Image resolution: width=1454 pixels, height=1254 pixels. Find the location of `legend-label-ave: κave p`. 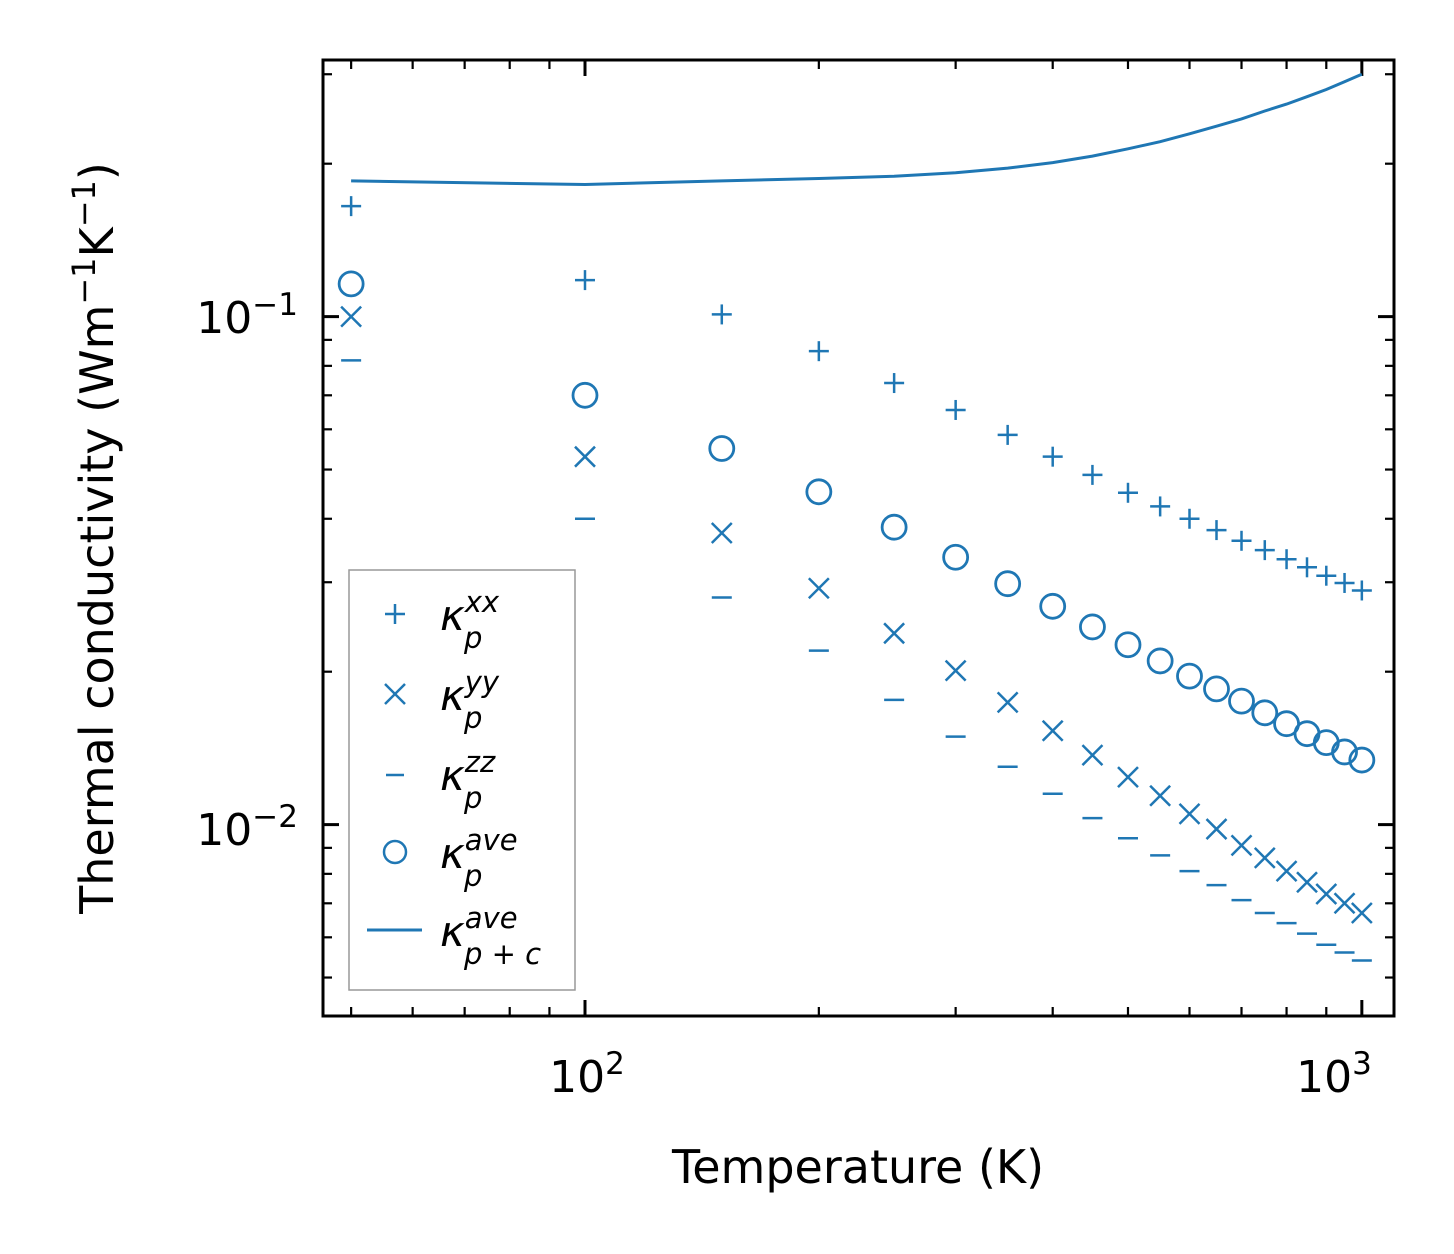

legend-label-ave: κave p is located at coordinates (479, 858).